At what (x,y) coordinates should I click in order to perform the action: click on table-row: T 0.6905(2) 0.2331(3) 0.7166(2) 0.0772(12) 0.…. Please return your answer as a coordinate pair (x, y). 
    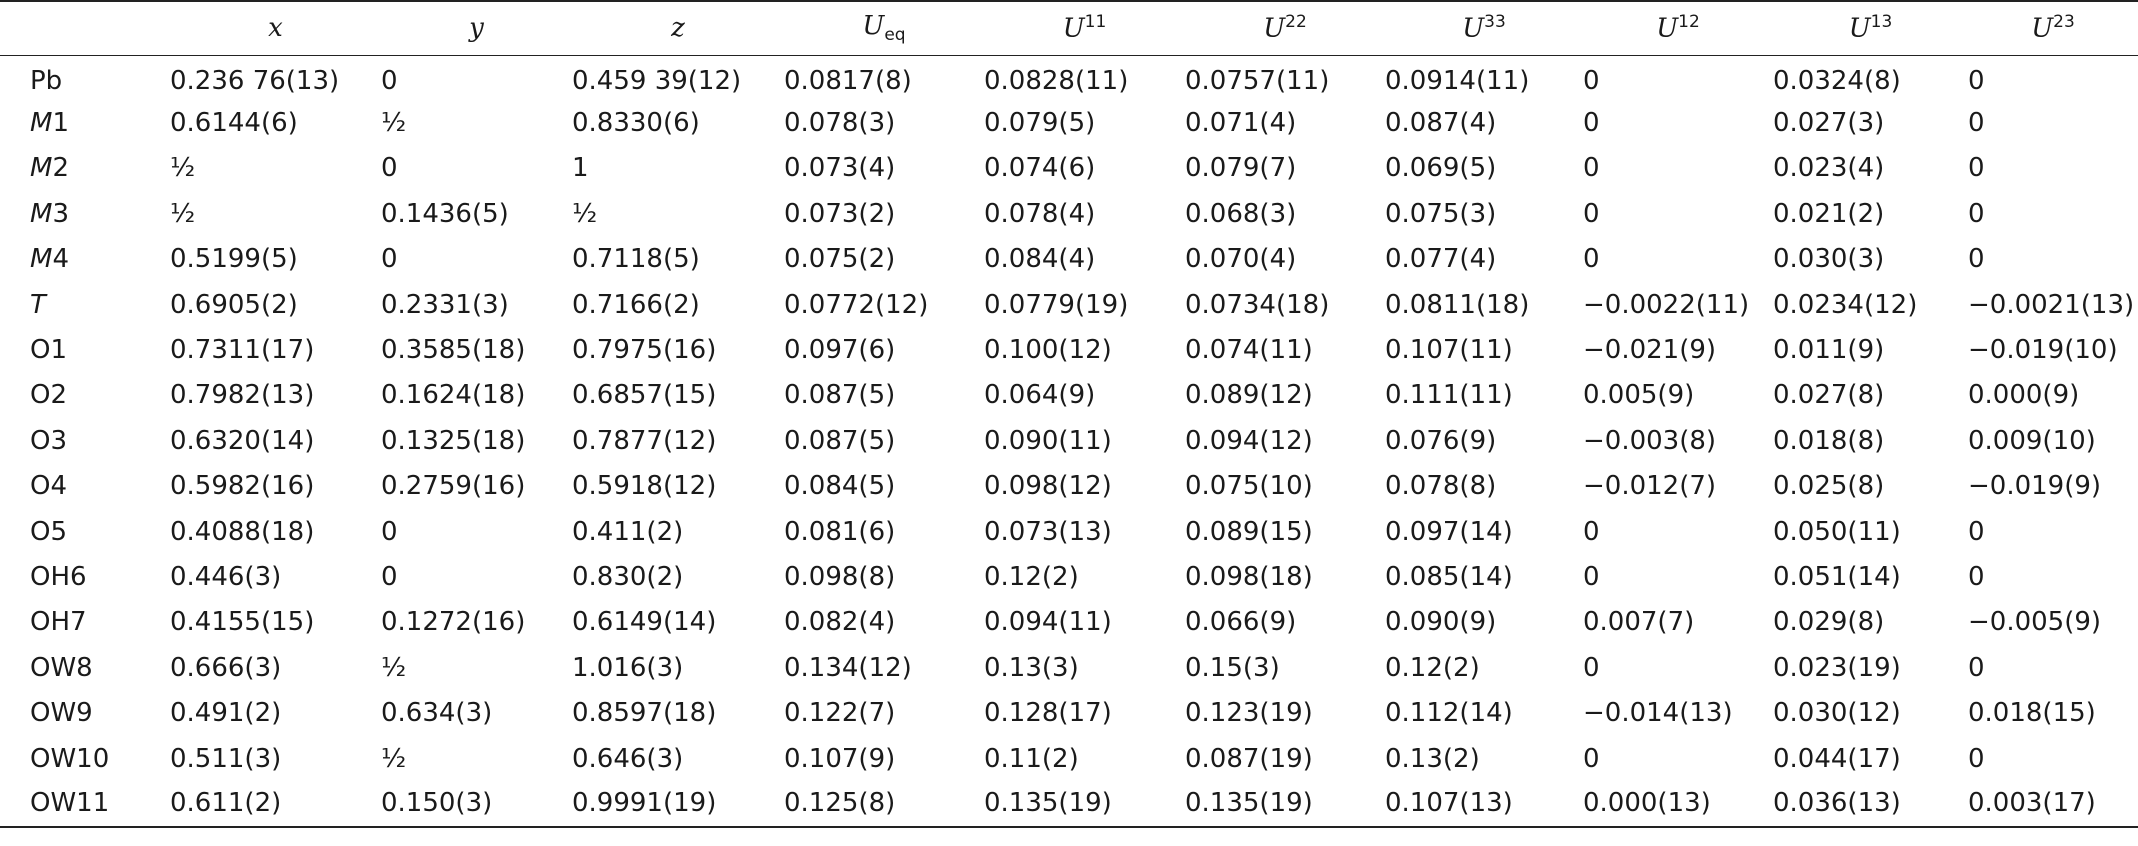
    Looking at the image, I should click on (1069, 304).